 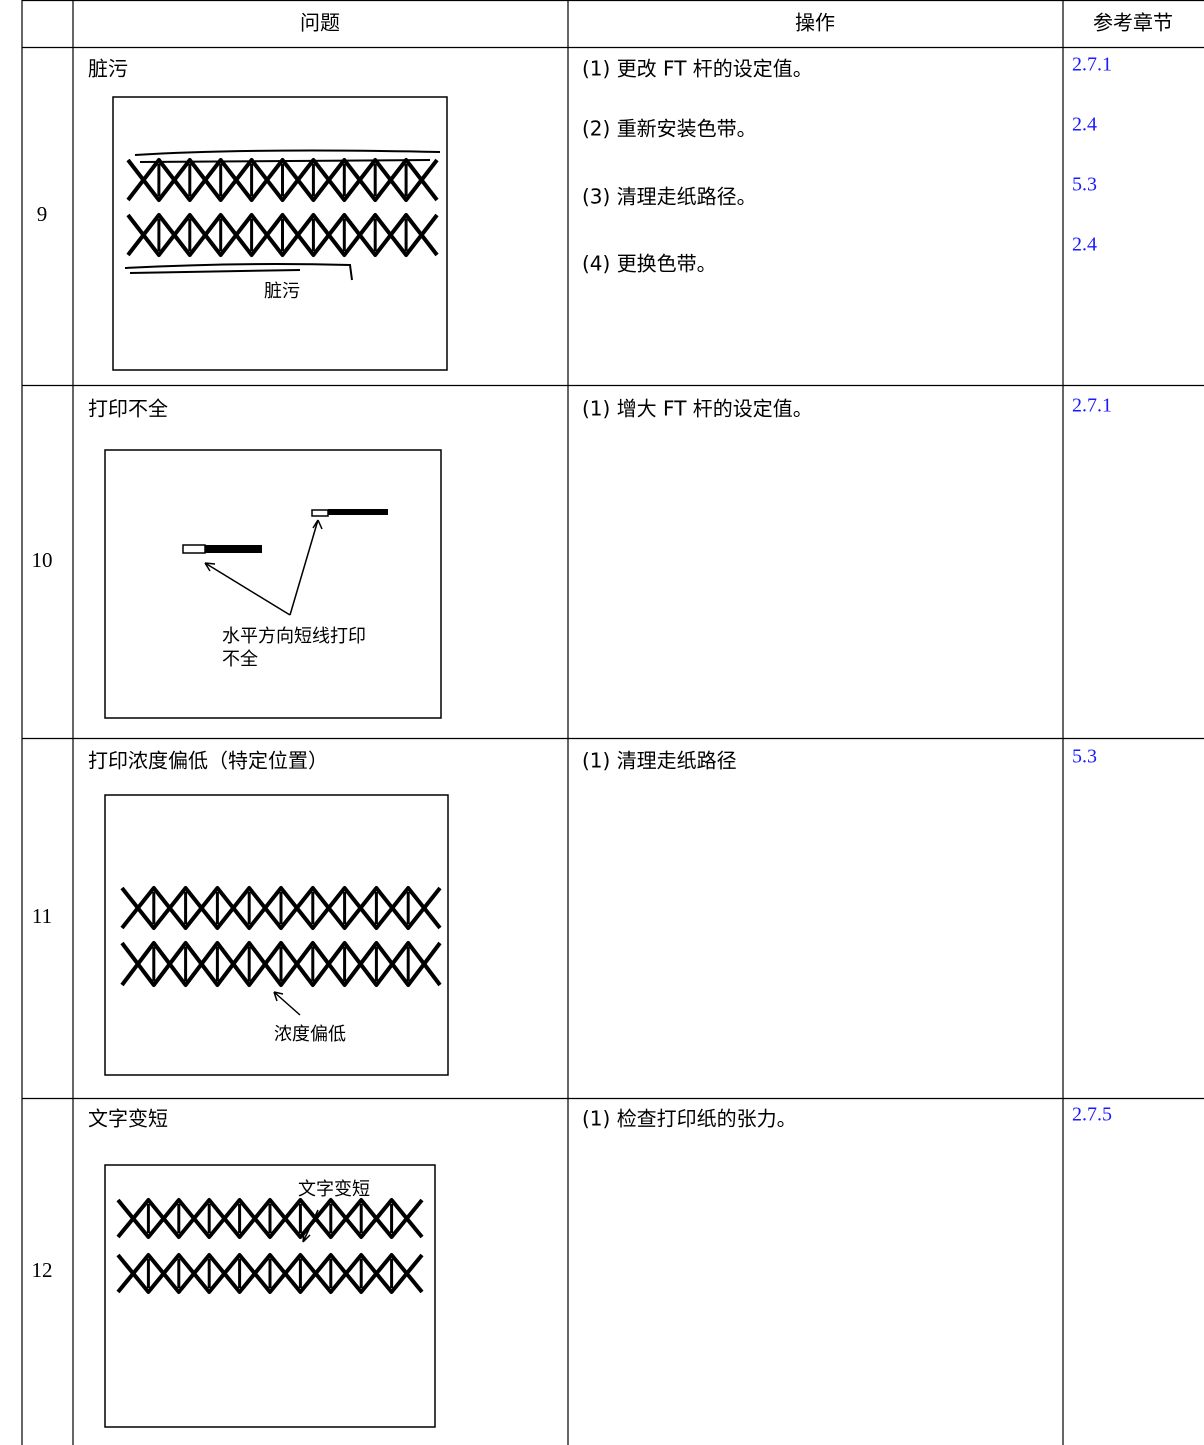 I want to click on row-number: 10, so click(x=42, y=560).